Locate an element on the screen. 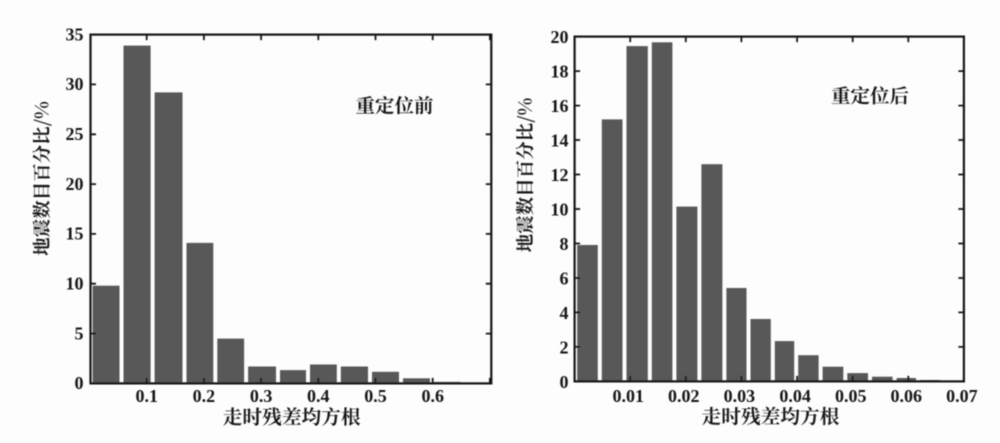  svg-text: 0.6 is located at coordinates (432, 396).